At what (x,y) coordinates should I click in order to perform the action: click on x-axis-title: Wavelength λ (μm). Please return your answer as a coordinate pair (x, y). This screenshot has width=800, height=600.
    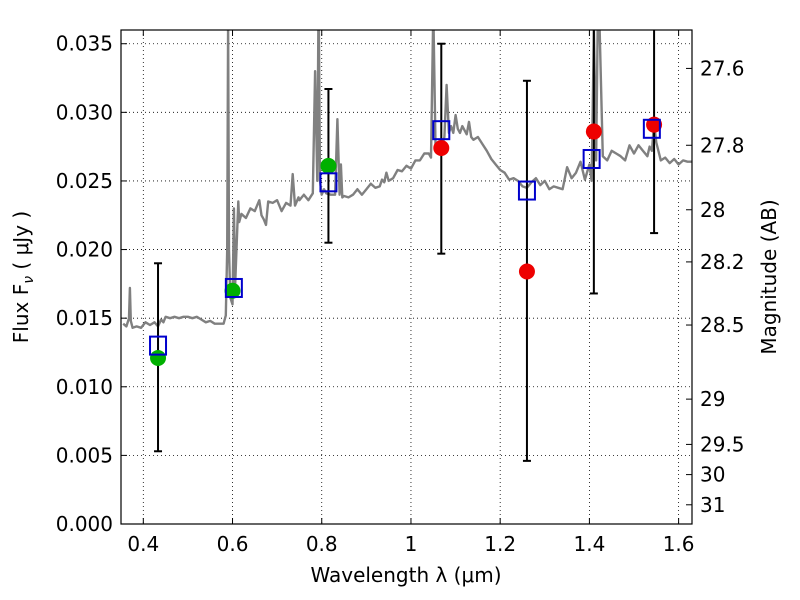
    Looking at the image, I should click on (405, 575).